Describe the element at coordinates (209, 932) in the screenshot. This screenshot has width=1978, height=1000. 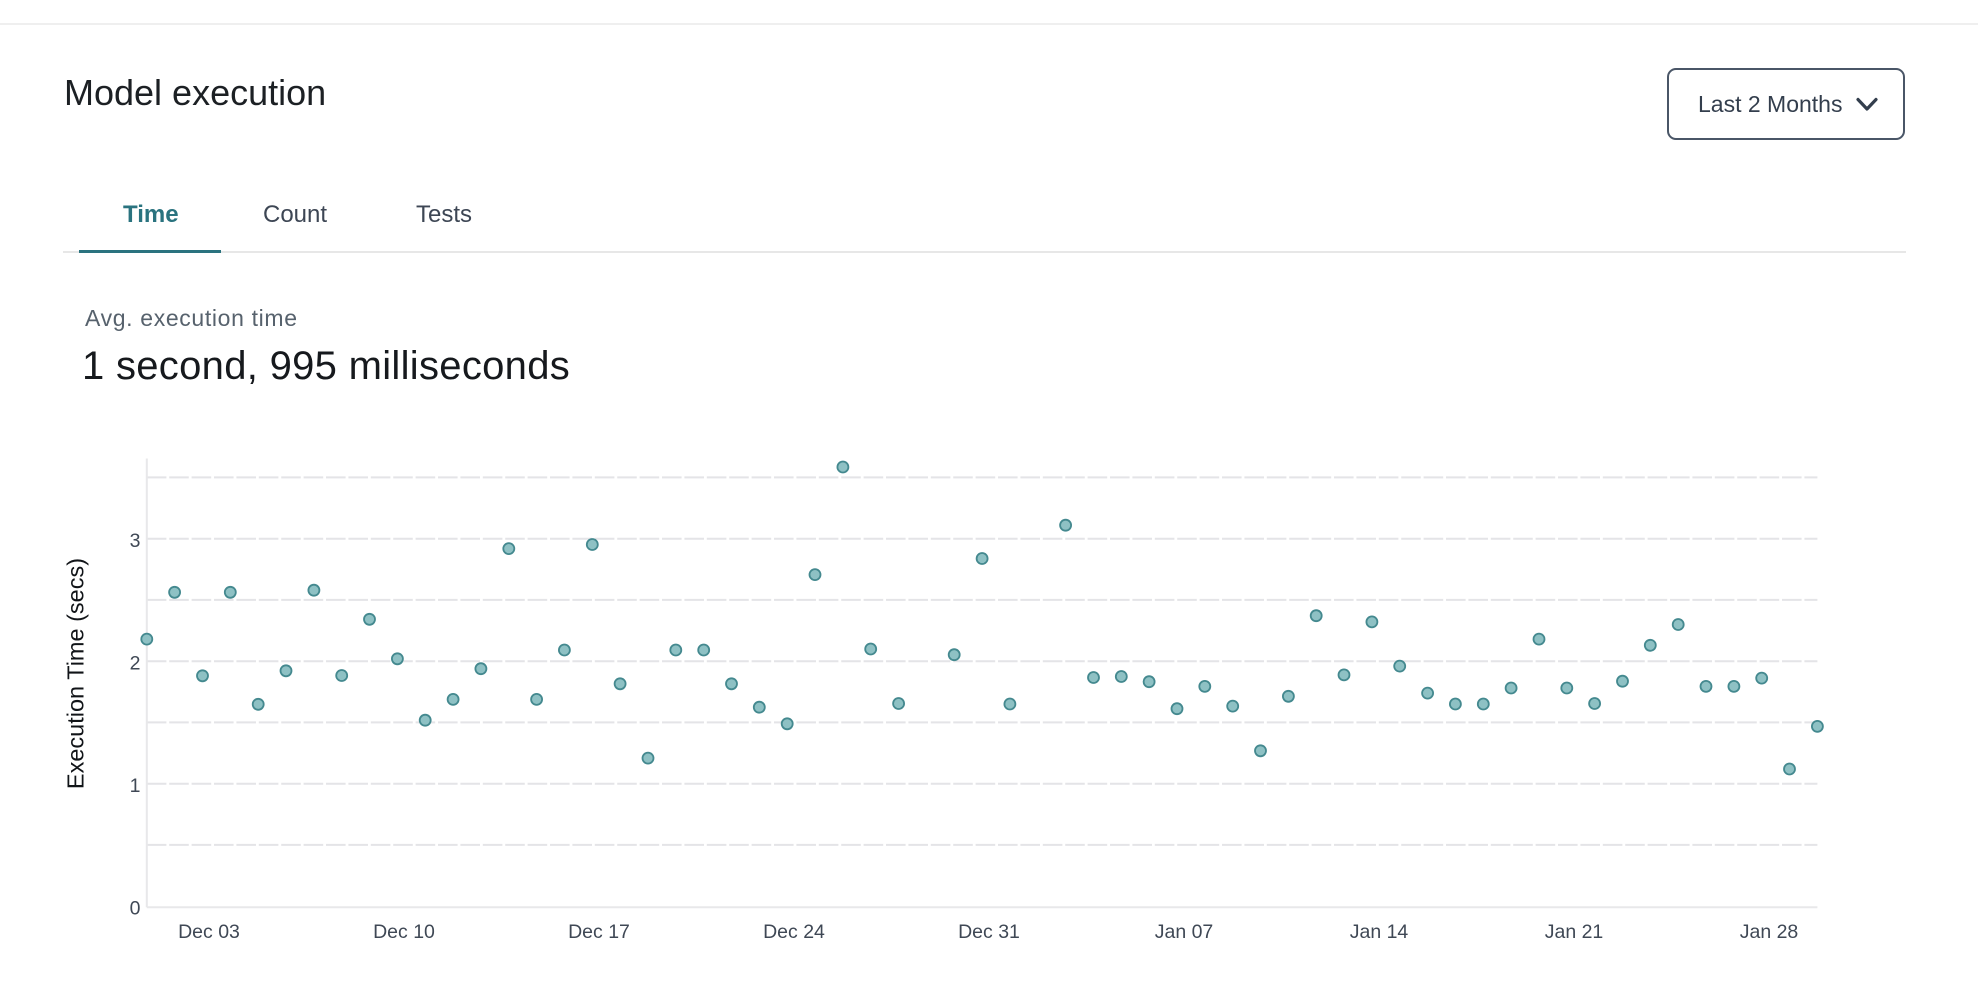
I see `svg-text: Dec 03` at that location.